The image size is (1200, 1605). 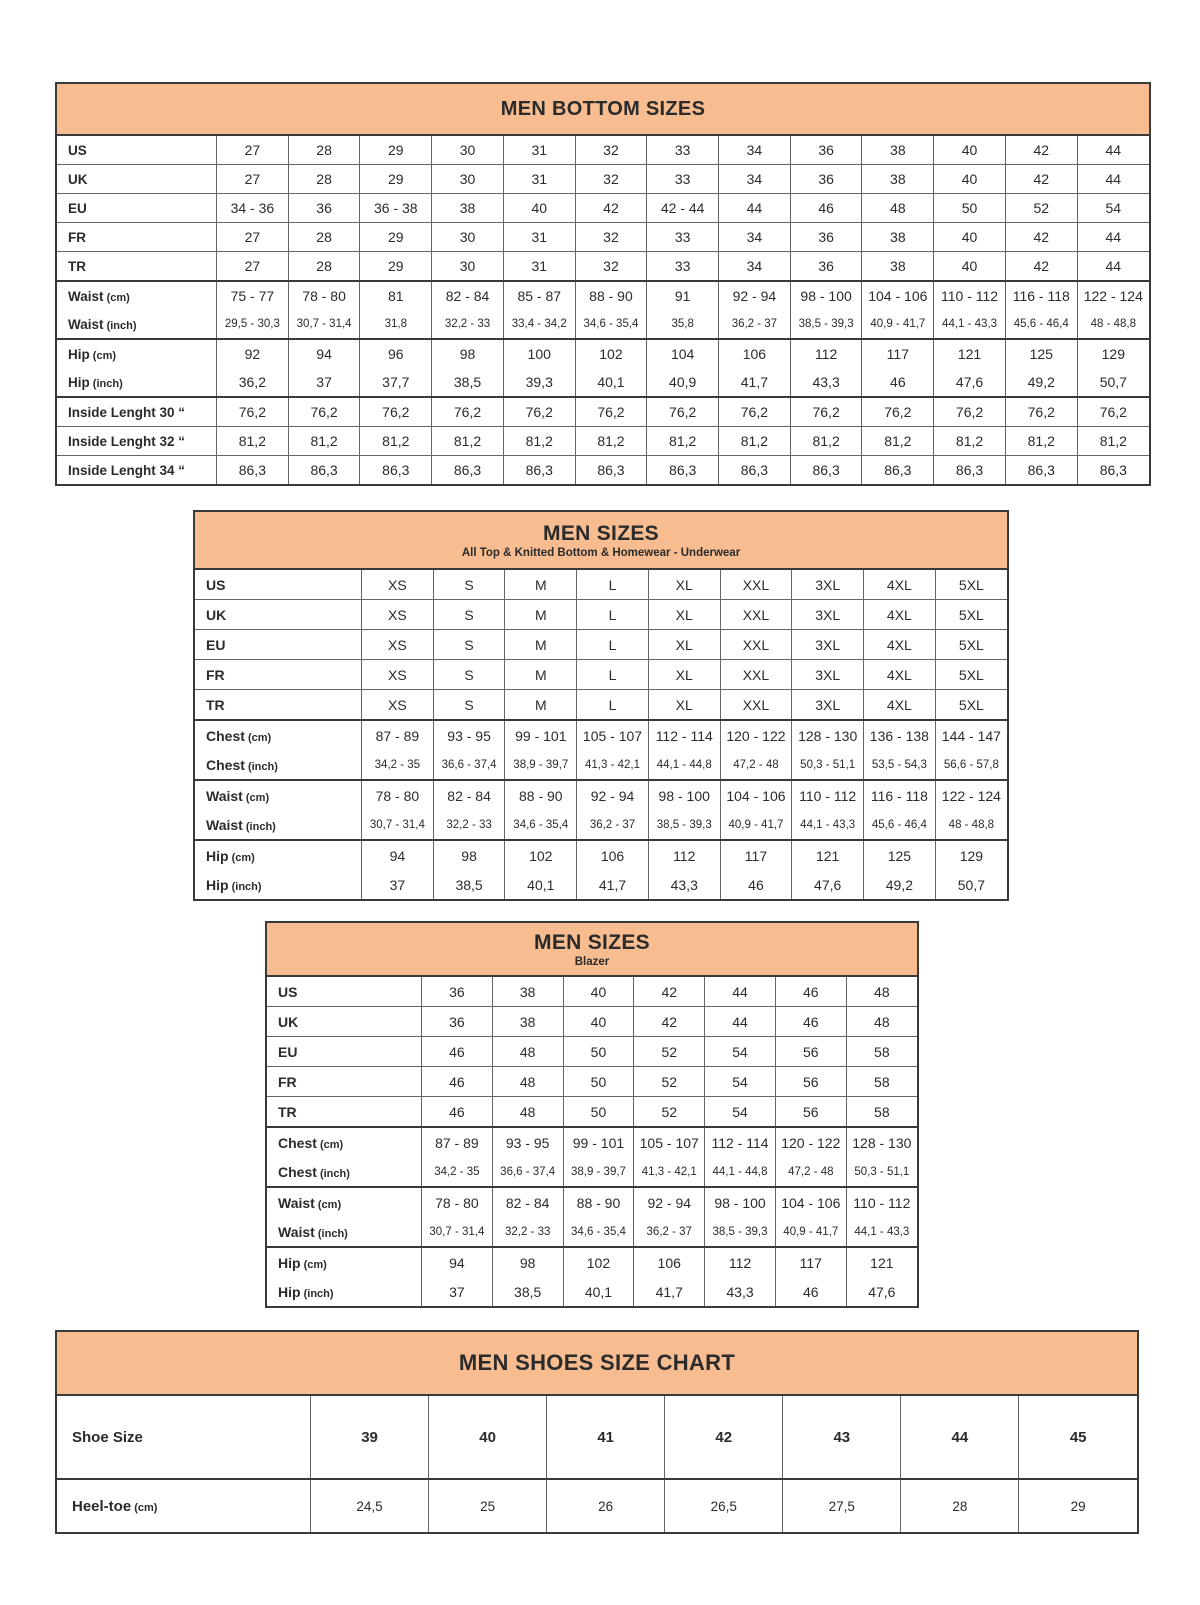 I want to click on size-cell: 30,7 - 31,4, so click(x=323, y=324).